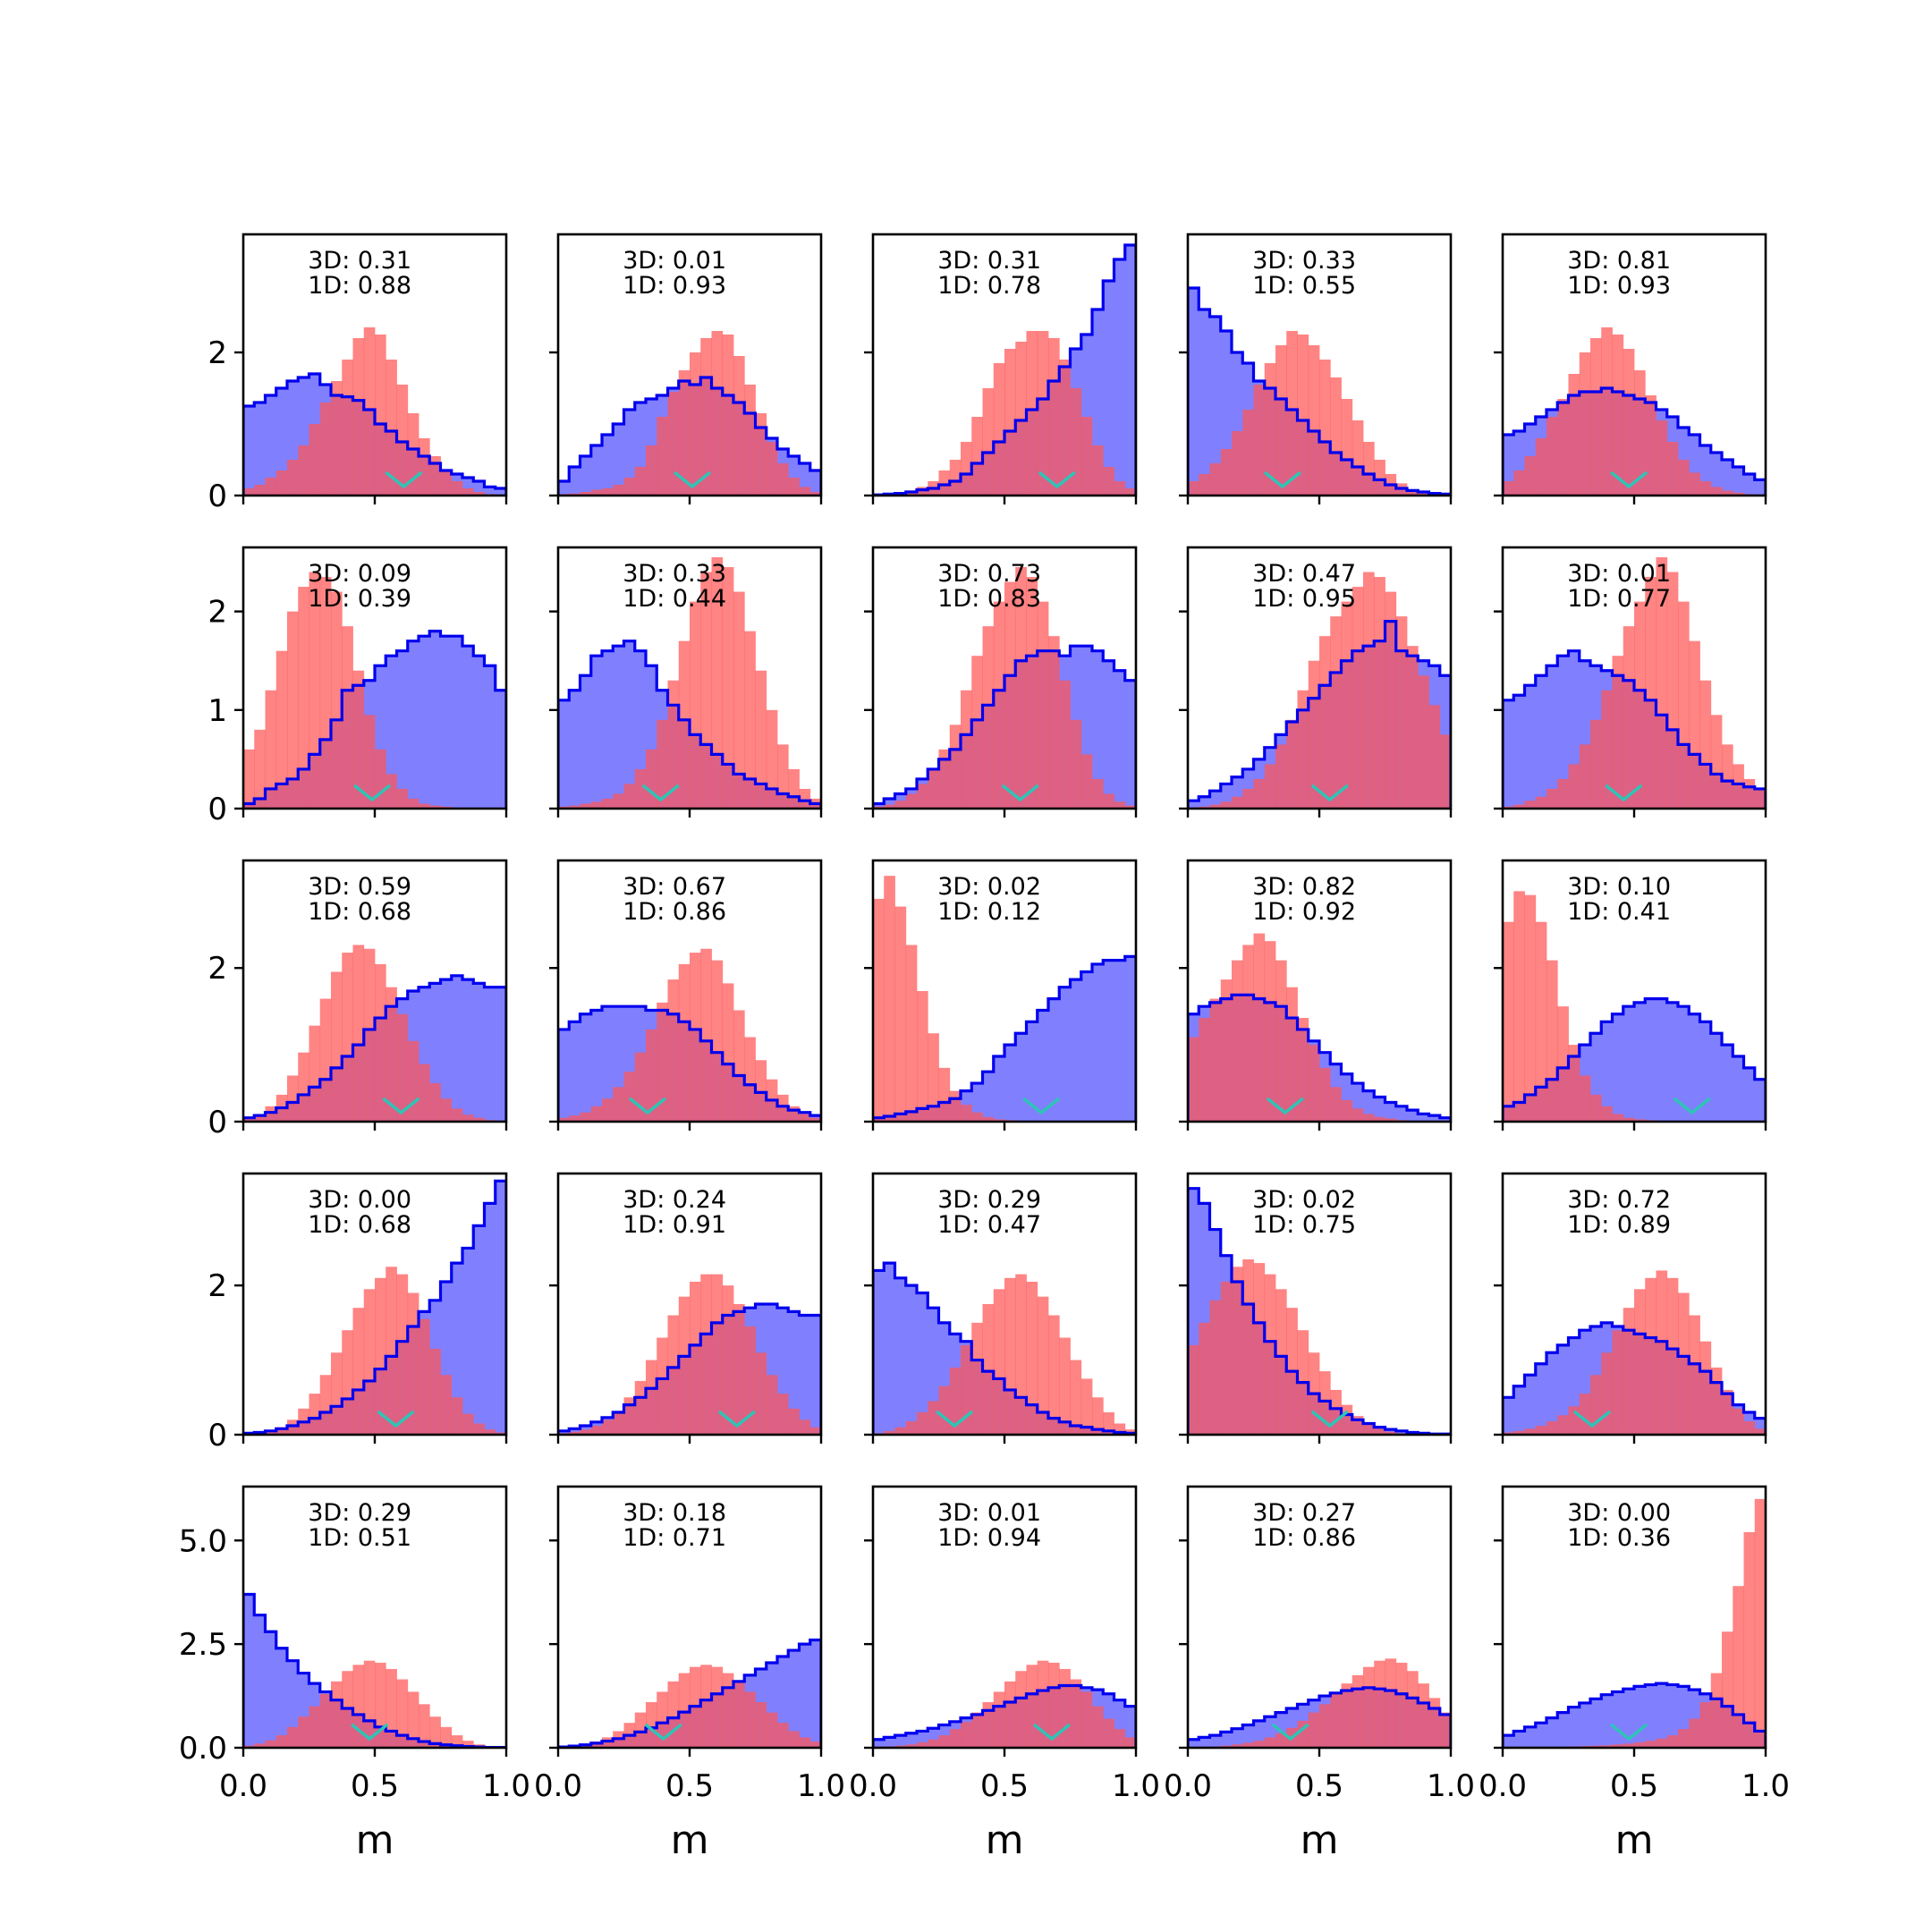  What do you see at coordinates (989, 912) in the screenshot?
I see `label-1d: 1D: 0.12` at bounding box center [989, 912].